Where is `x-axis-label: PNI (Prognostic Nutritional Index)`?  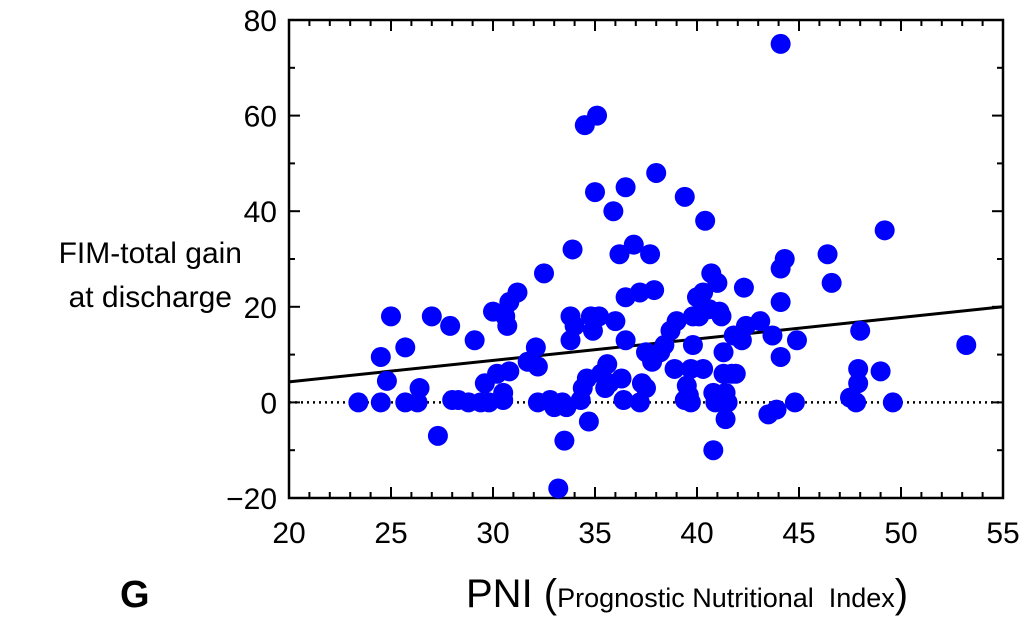 x-axis-label: PNI (Prognostic Nutritional Index) is located at coordinates (687, 594).